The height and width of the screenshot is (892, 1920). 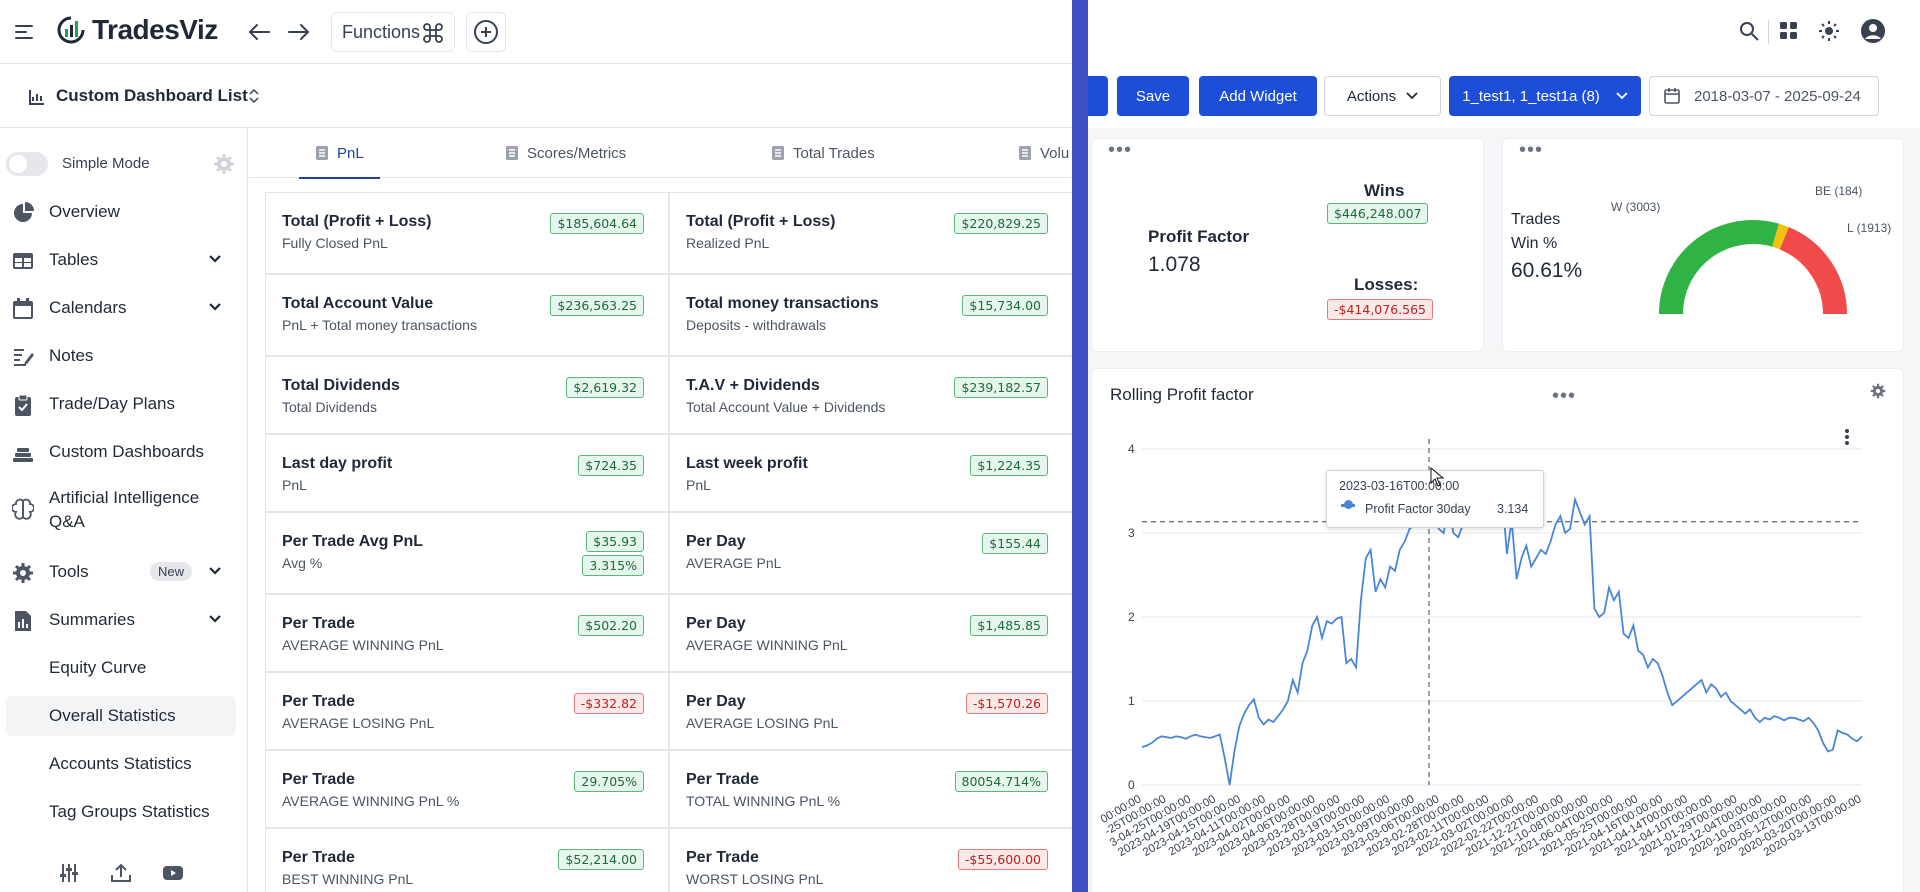 What do you see at coordinates (120, 308) in the screenshot?
I see `sidebar-item-calendars: Calendars` at bounding box center [120, 308].